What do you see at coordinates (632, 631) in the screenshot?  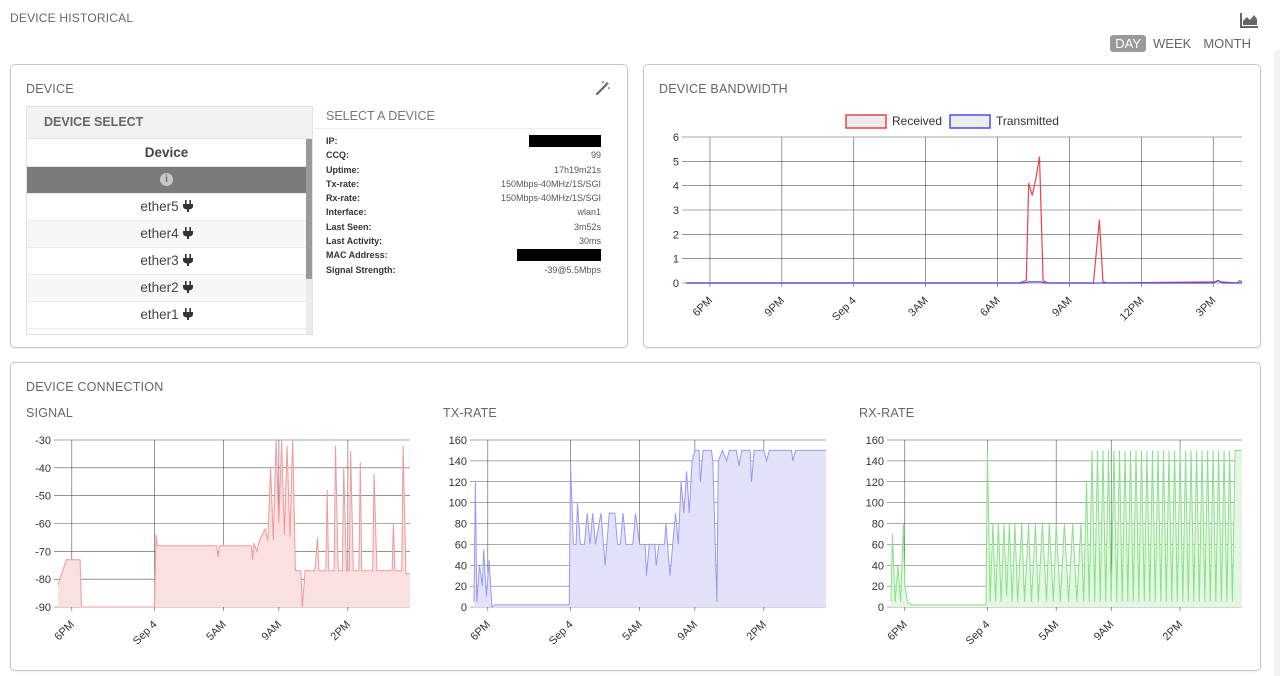 I see `tx_rate-x-tick-label: 5AM` at bounding box center [632, 631].